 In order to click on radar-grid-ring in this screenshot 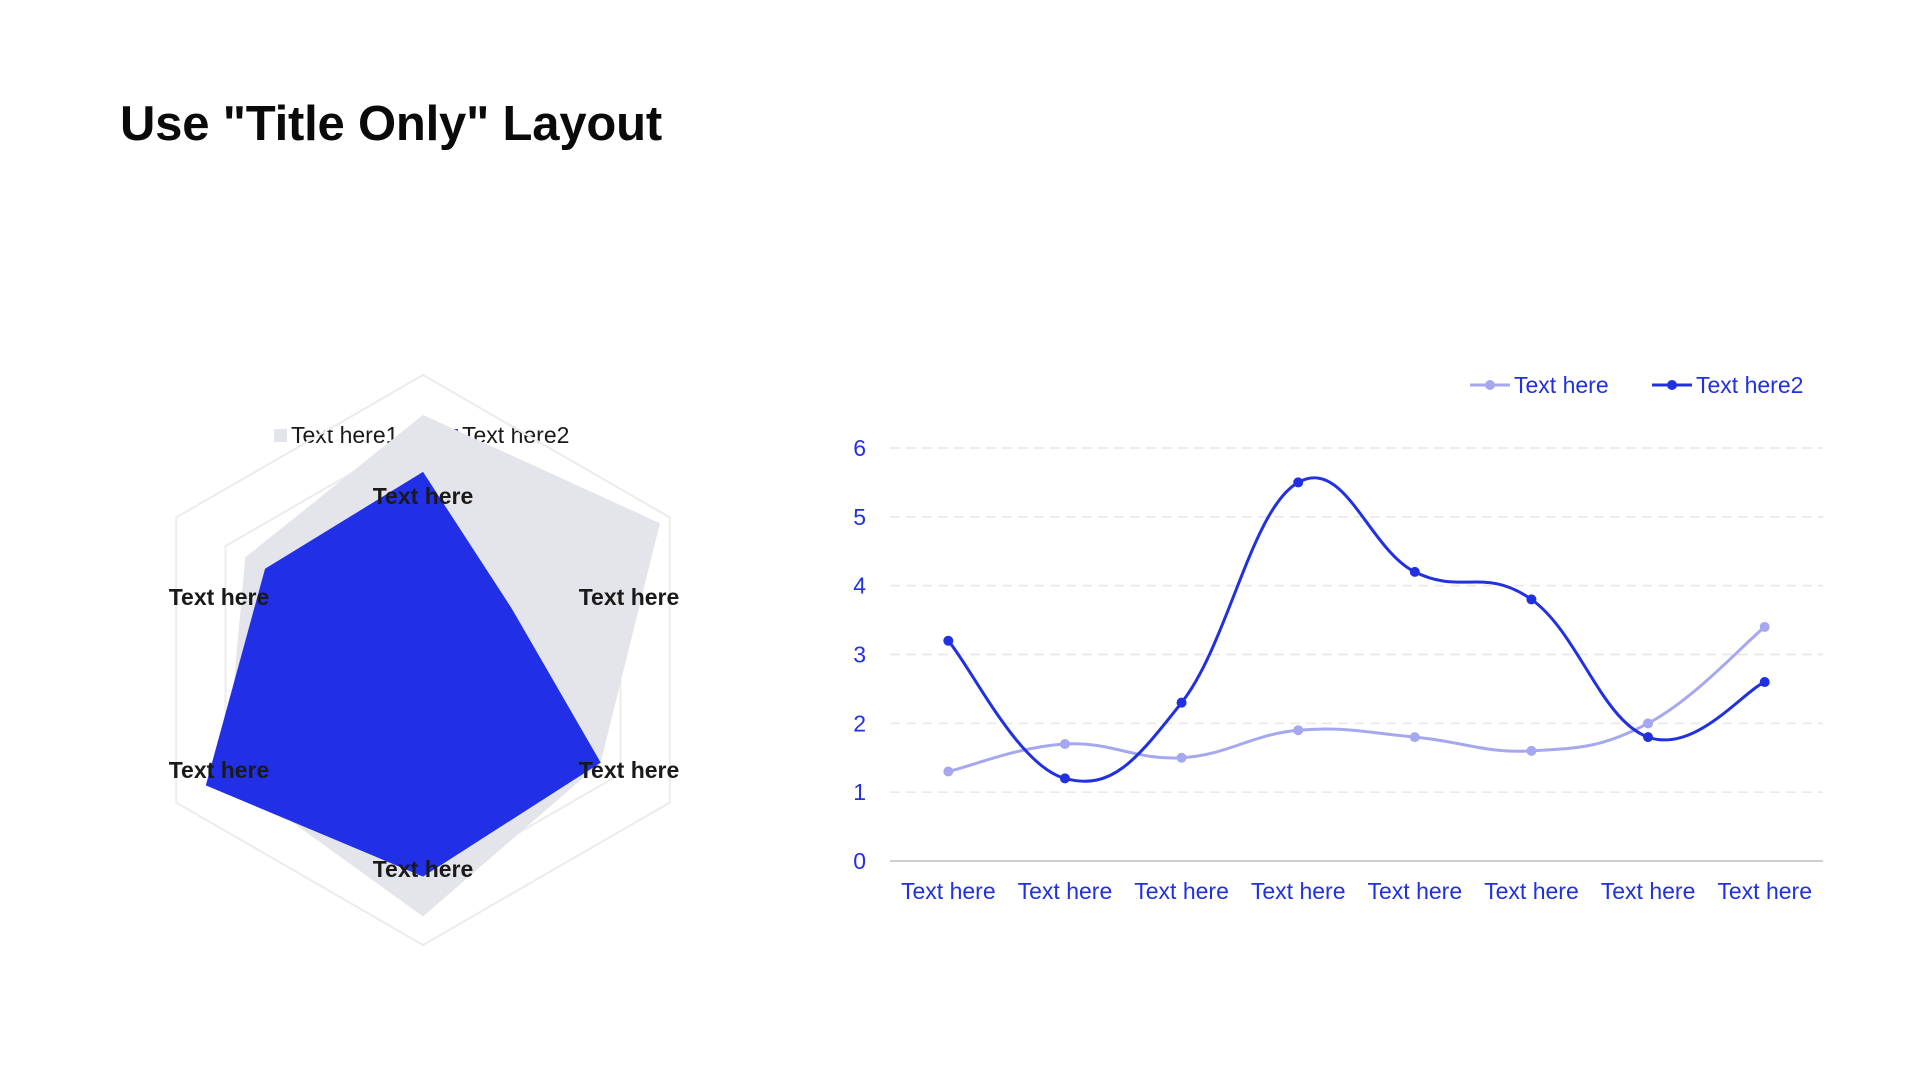, I will do `click(423, 660)`.